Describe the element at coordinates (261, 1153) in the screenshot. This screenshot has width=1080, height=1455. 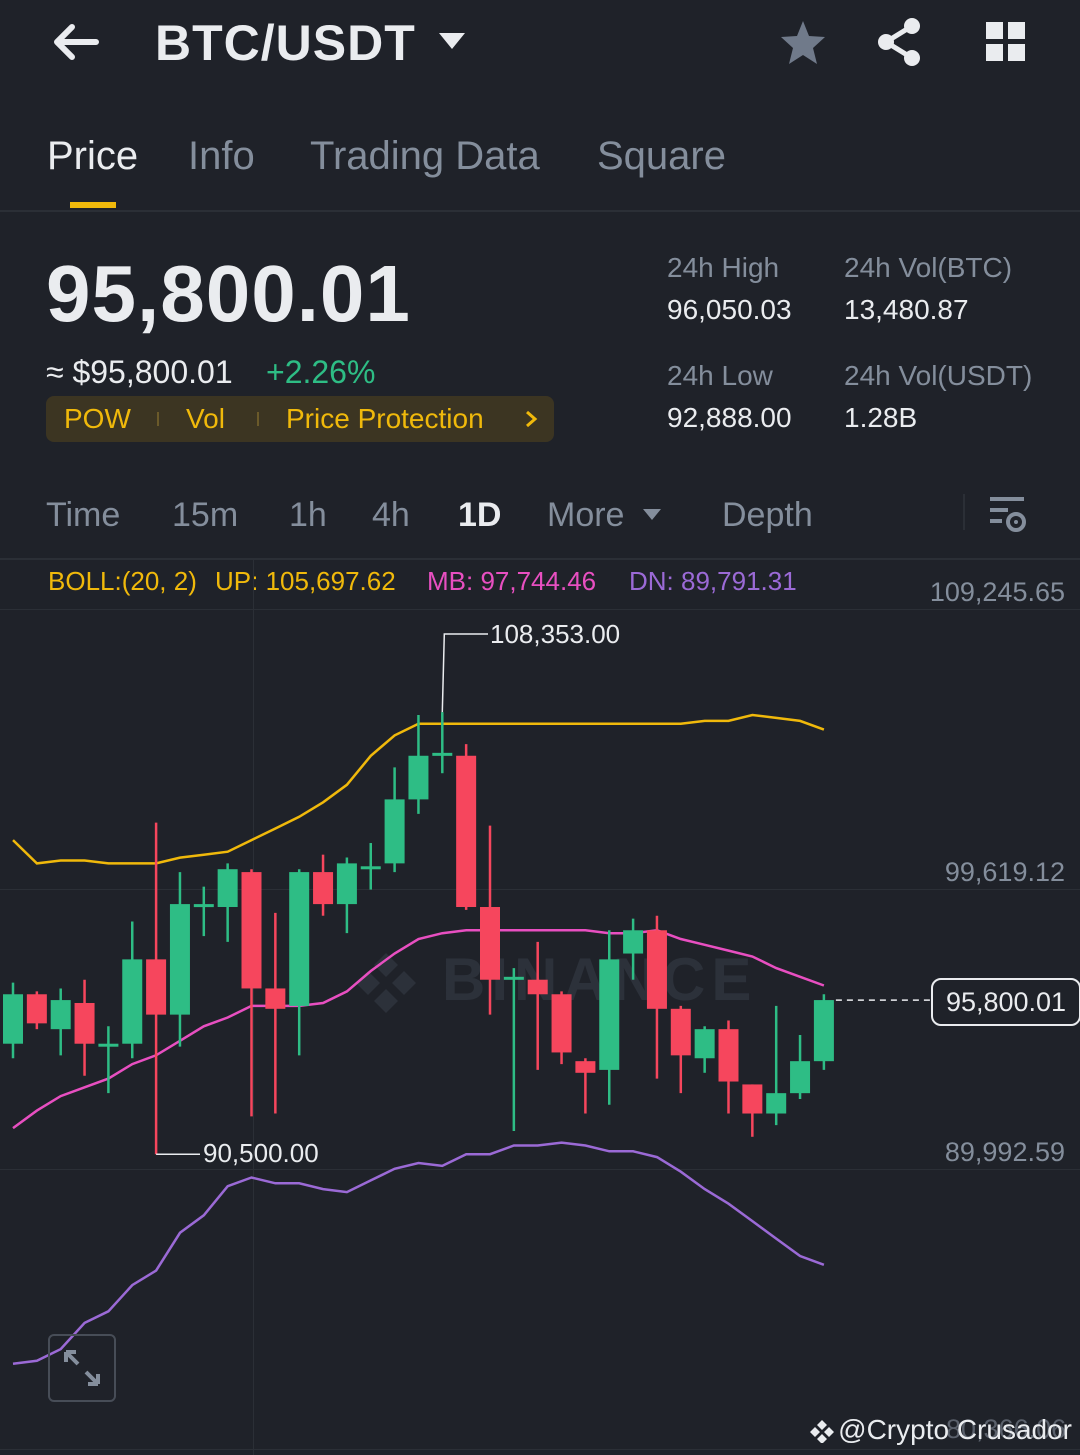
I see `low-marker-label: 90,500.00` at that location.